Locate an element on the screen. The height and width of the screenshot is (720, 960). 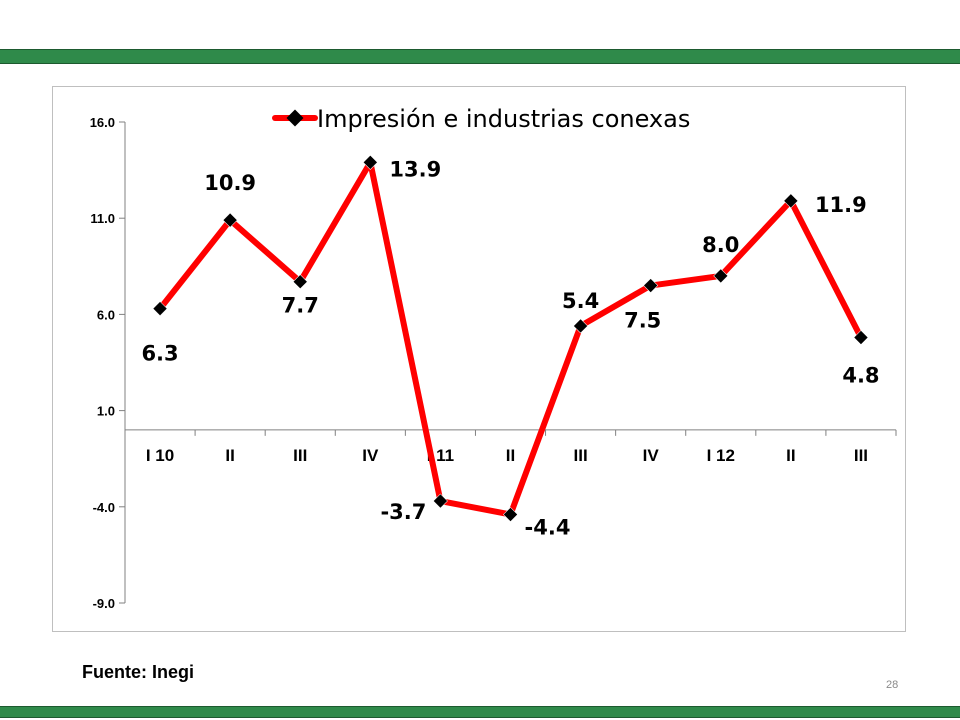
top-band-stripe is located at coordinates (480, 65).